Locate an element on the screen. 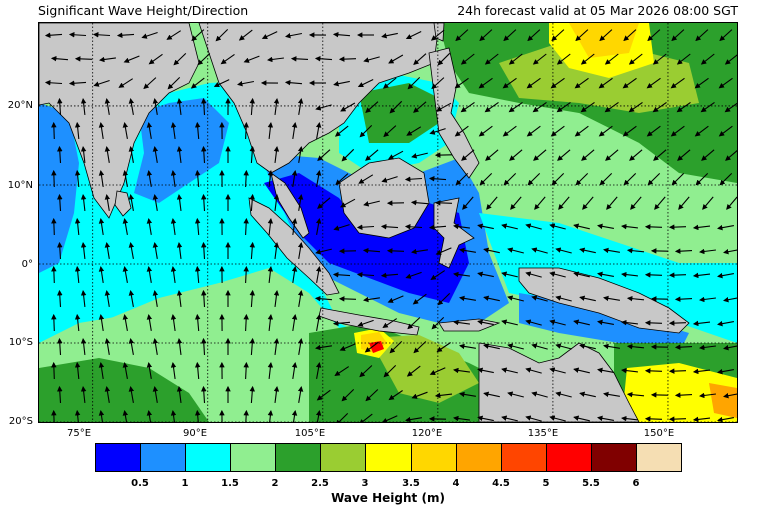 This screenshot has width=762, height=508. colorbar-tick: 1 is located at coordinates (185, 483).